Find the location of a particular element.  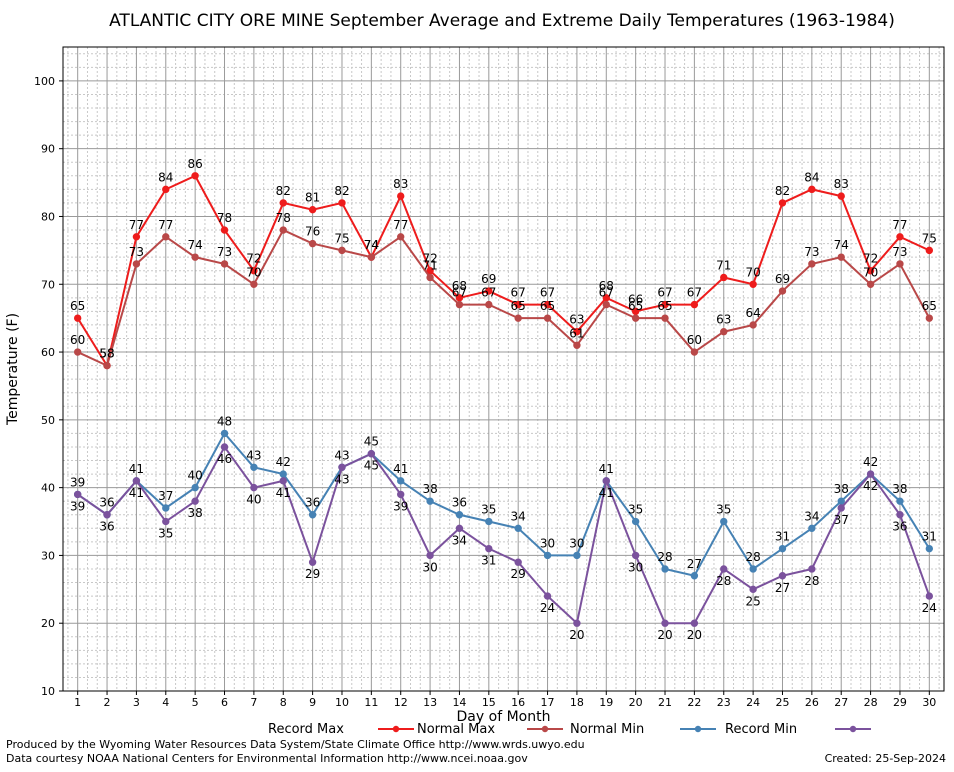

legend-label-normal-min: Normal Min is located at coordinates (607, 729).